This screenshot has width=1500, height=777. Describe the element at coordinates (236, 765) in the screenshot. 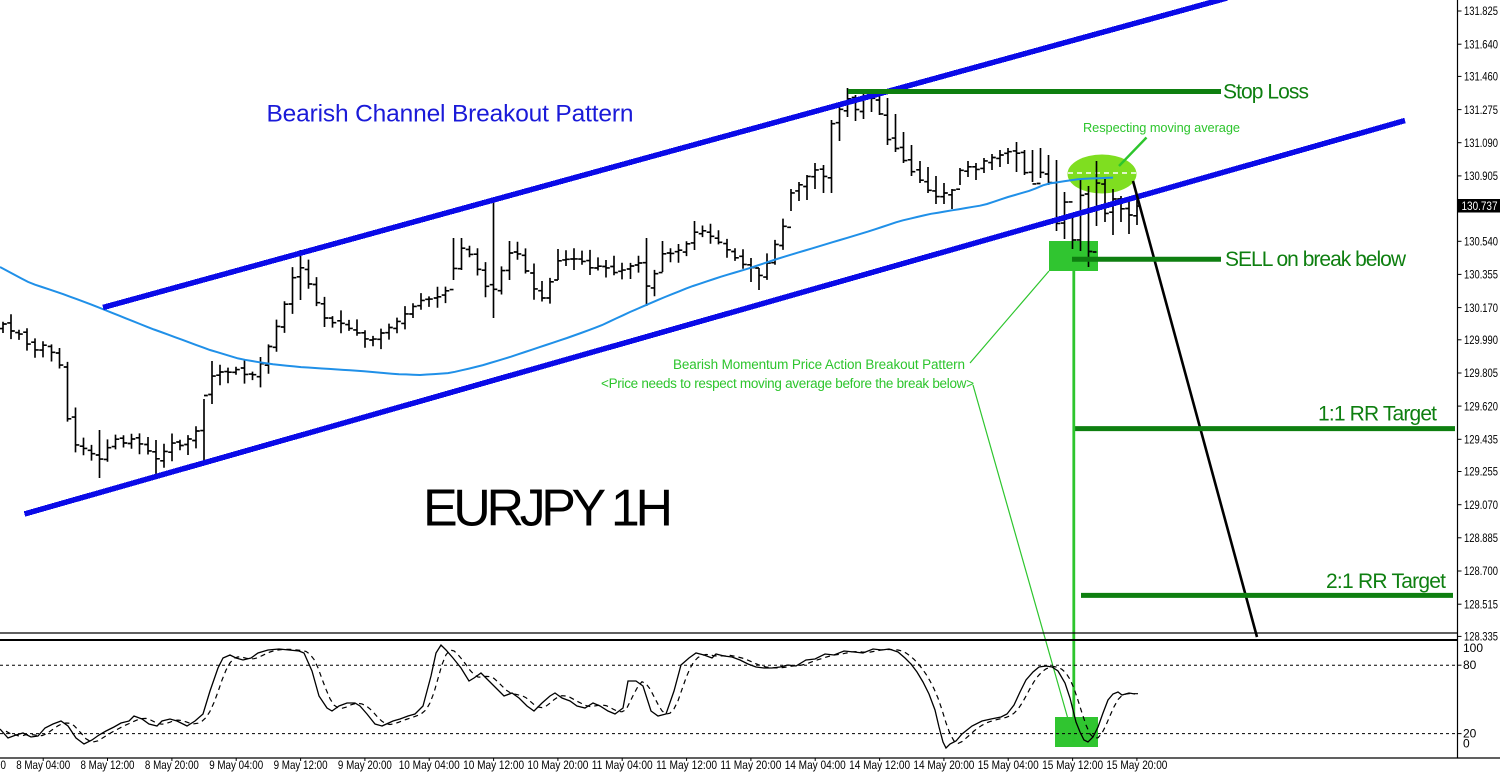

I see `svg-text: 9 May 04:00` at that location.